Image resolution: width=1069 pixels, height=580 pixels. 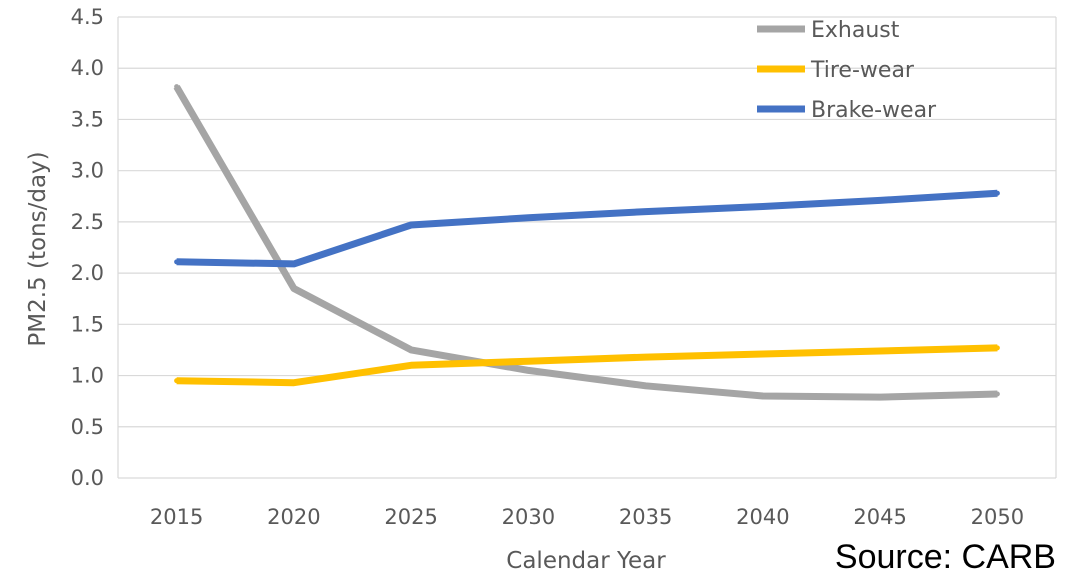 I want to click on y-tick-label: 0.0, so click(x=87, y=478).